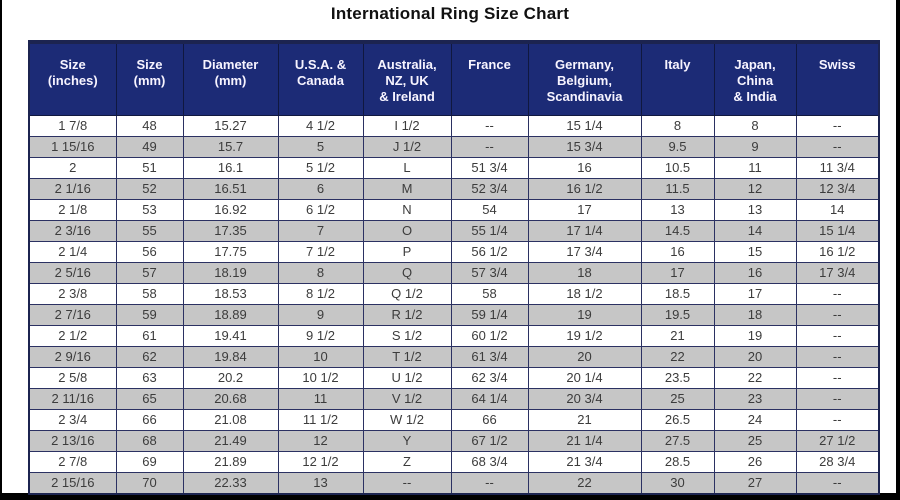  I want to click on table-cell: 13, so click(320, 482).